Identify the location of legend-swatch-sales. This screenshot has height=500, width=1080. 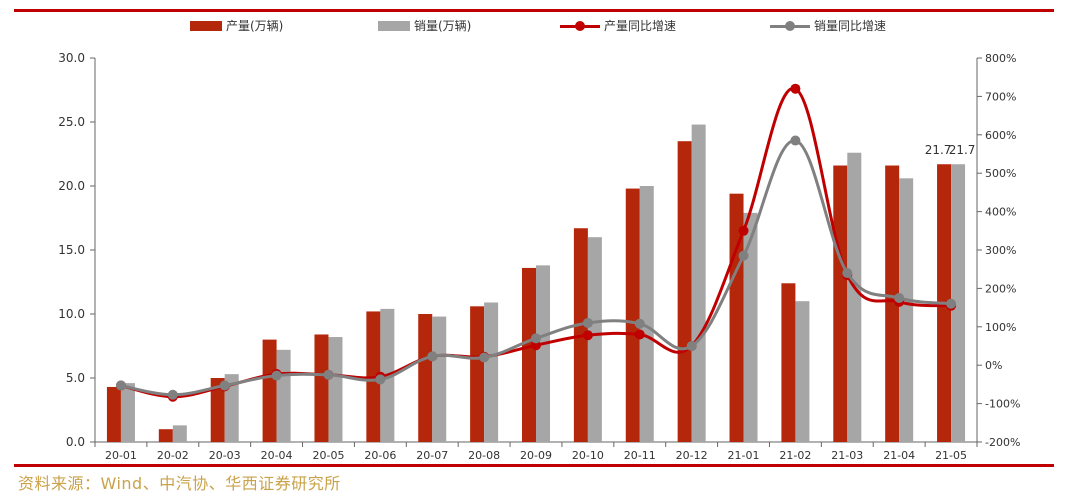
(394, 25).